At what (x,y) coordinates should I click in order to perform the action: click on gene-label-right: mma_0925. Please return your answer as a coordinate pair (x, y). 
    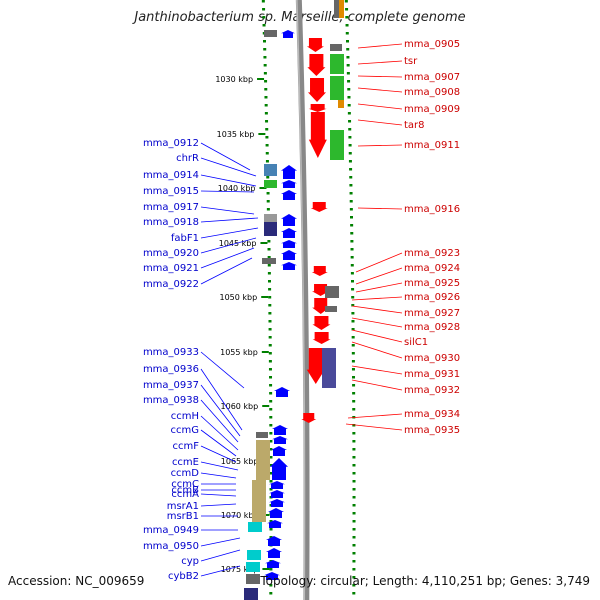
    Looking at the image, I should click on (432, 283).